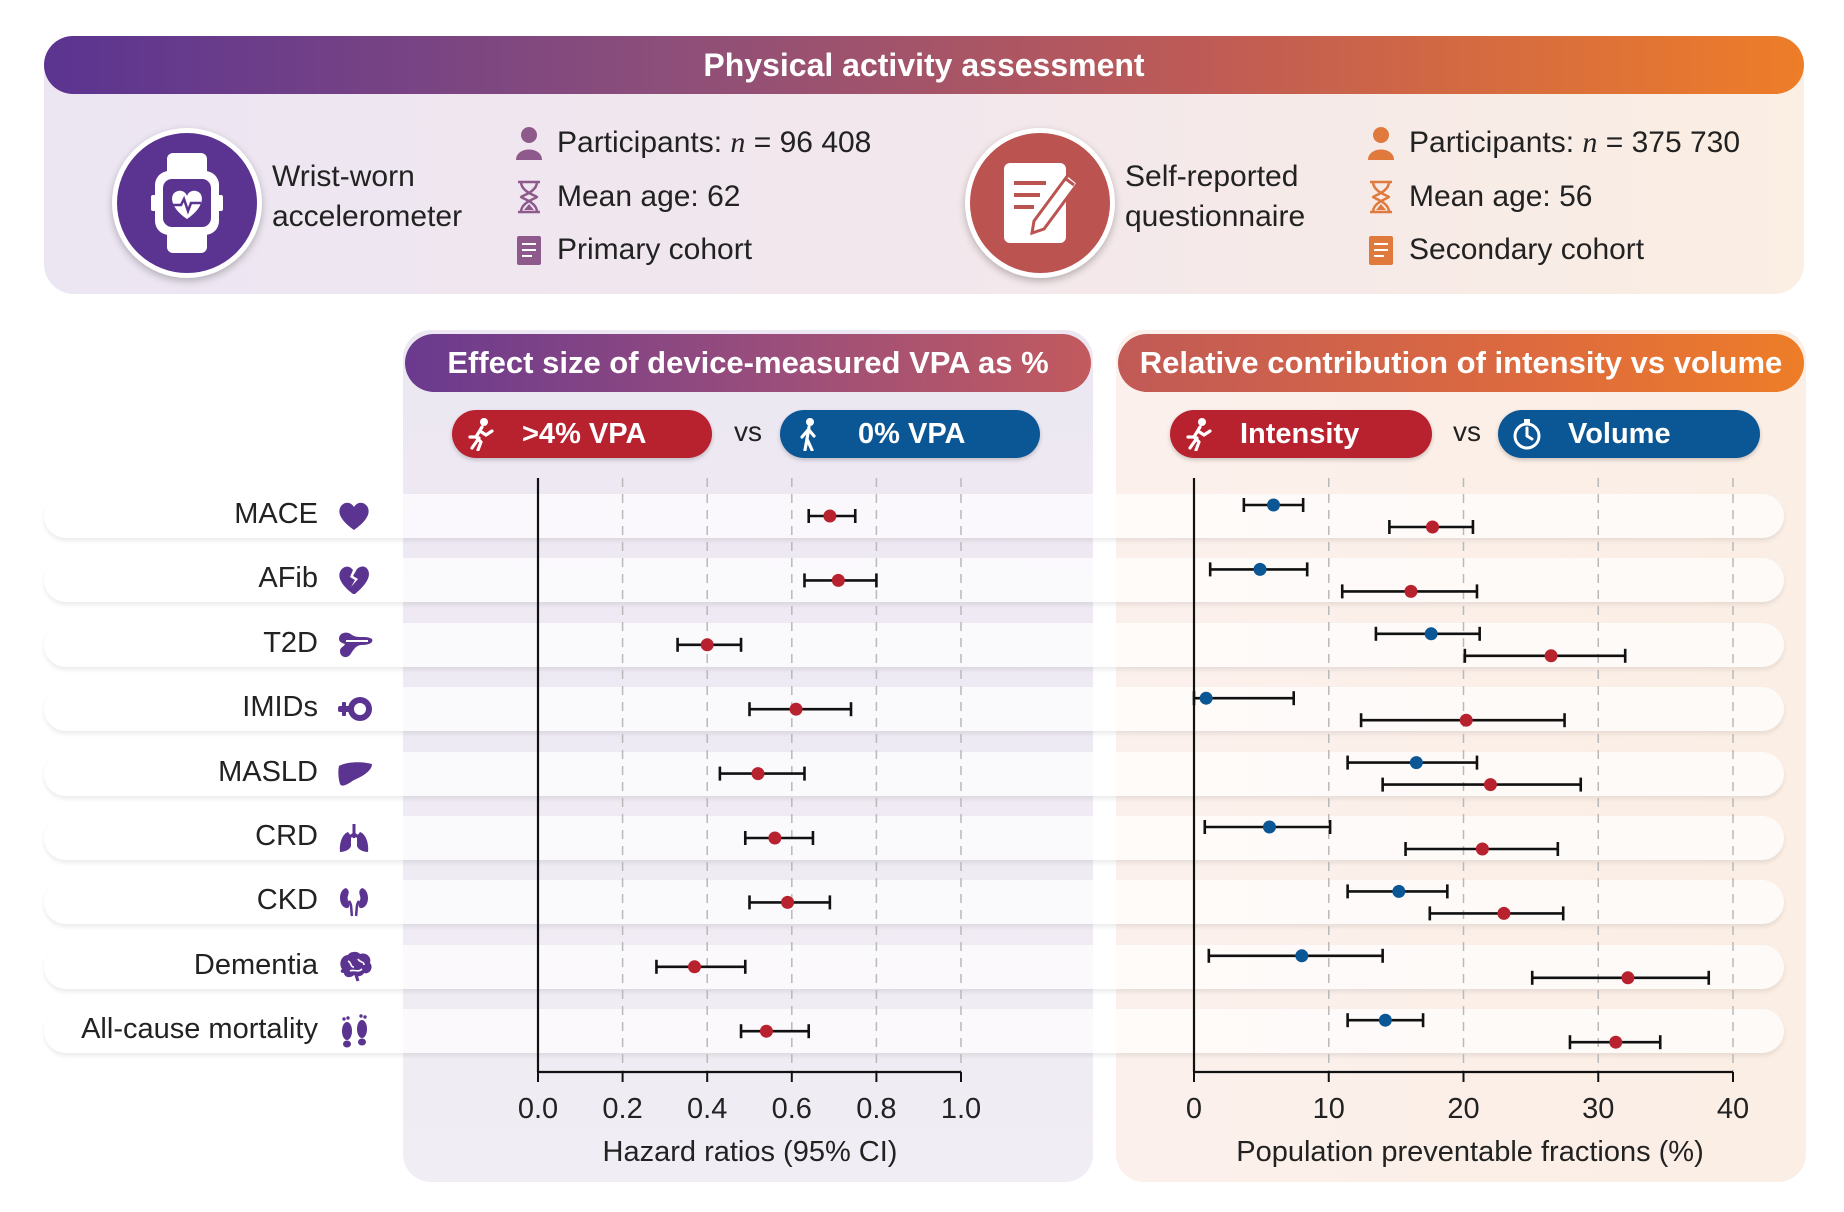 The image size is (1844, 1212). I want to click on heart-icon, so click(356, 518).